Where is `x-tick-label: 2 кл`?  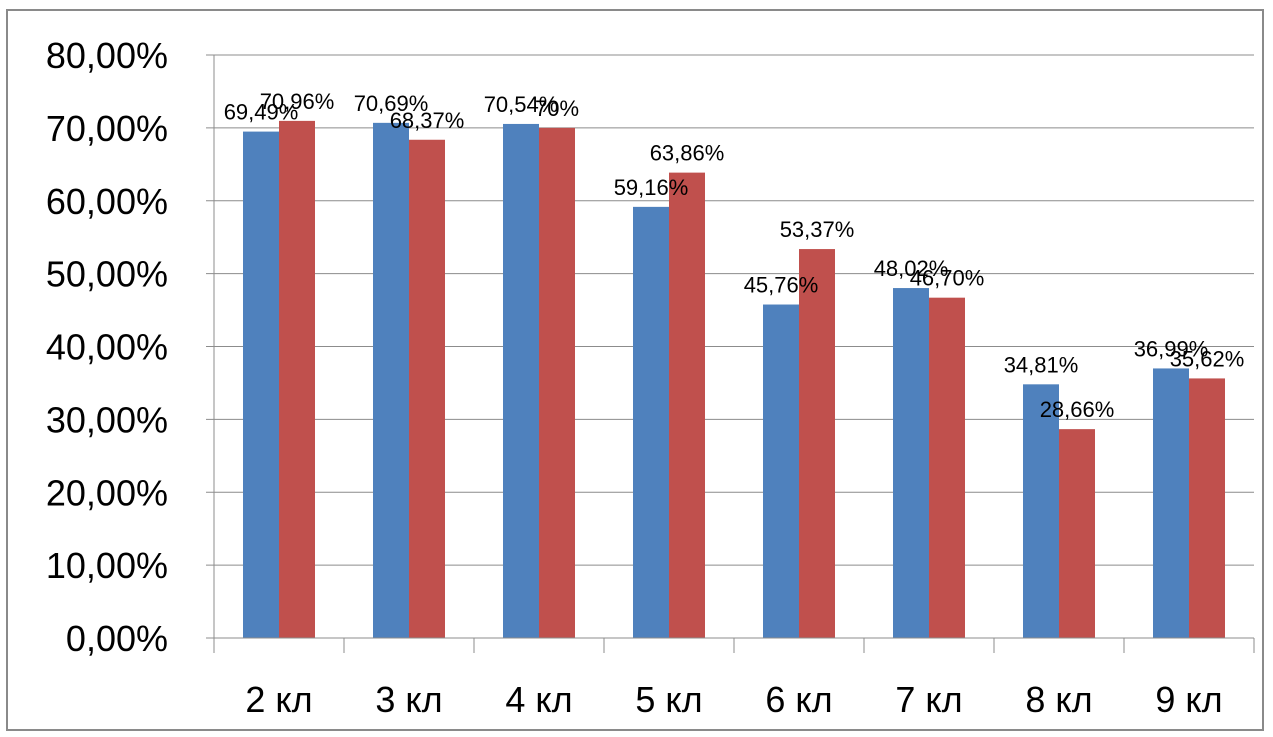
x-tick-label: 2 кл is located at coordinates (278, 699).